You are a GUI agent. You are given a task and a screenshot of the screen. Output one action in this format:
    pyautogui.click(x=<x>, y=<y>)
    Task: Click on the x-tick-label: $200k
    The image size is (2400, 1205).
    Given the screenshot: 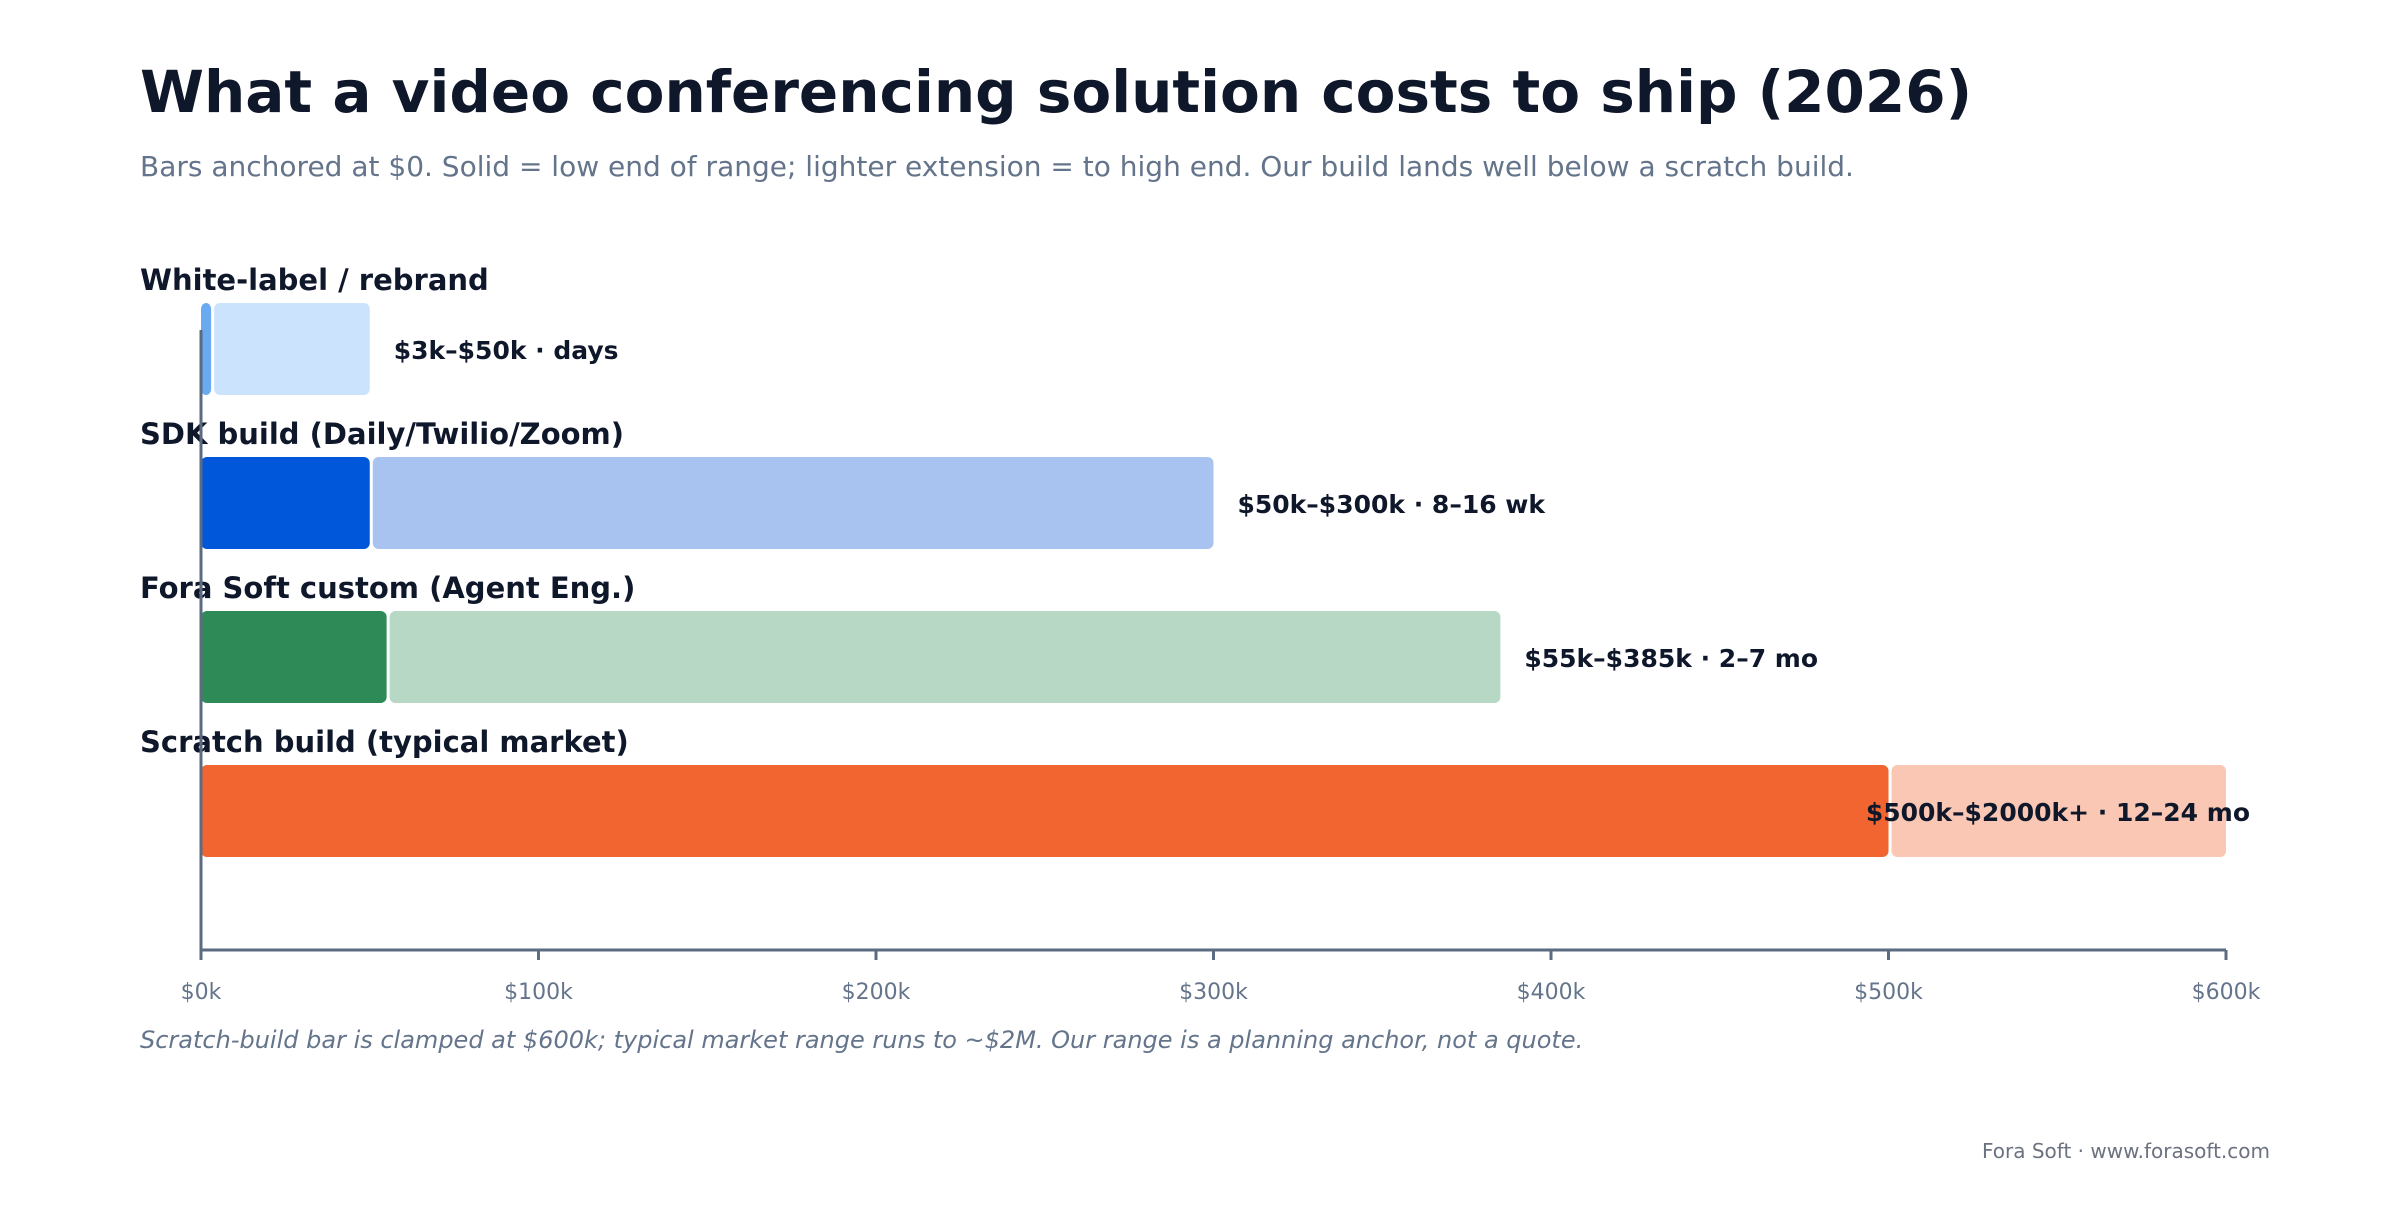 What is the action you would take?
    pyautogui.click(x=876, y=992)
    